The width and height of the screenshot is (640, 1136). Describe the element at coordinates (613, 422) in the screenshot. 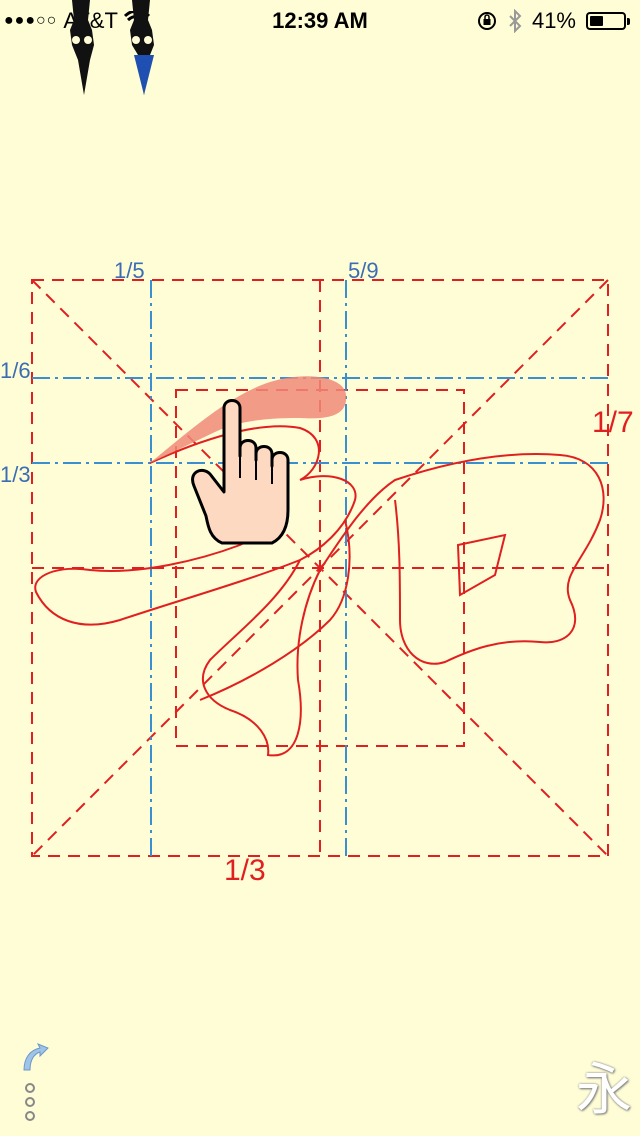

I see `label-right: 1/7` at that location.